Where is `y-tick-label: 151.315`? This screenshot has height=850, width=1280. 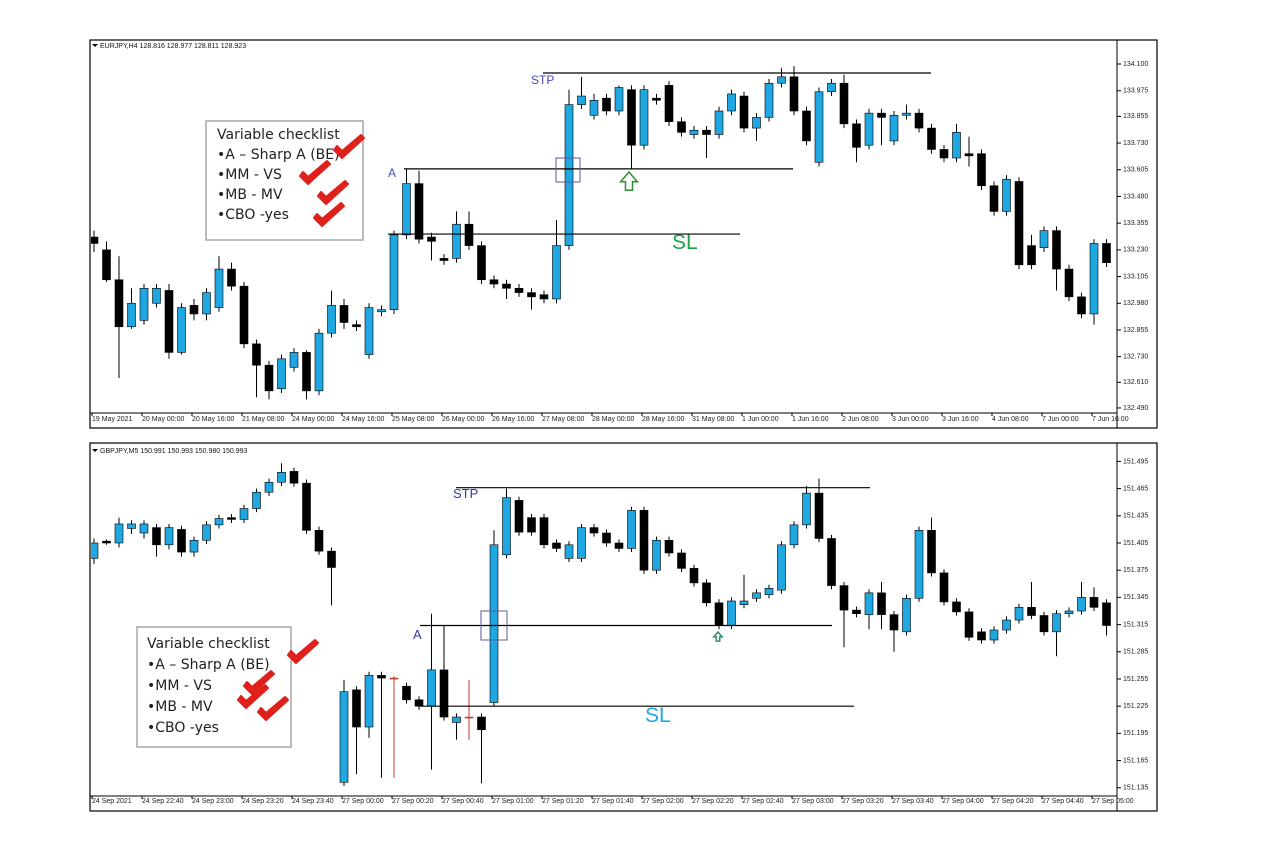 y-tick-label: 151.315 is located at coordinates (1135, 624).